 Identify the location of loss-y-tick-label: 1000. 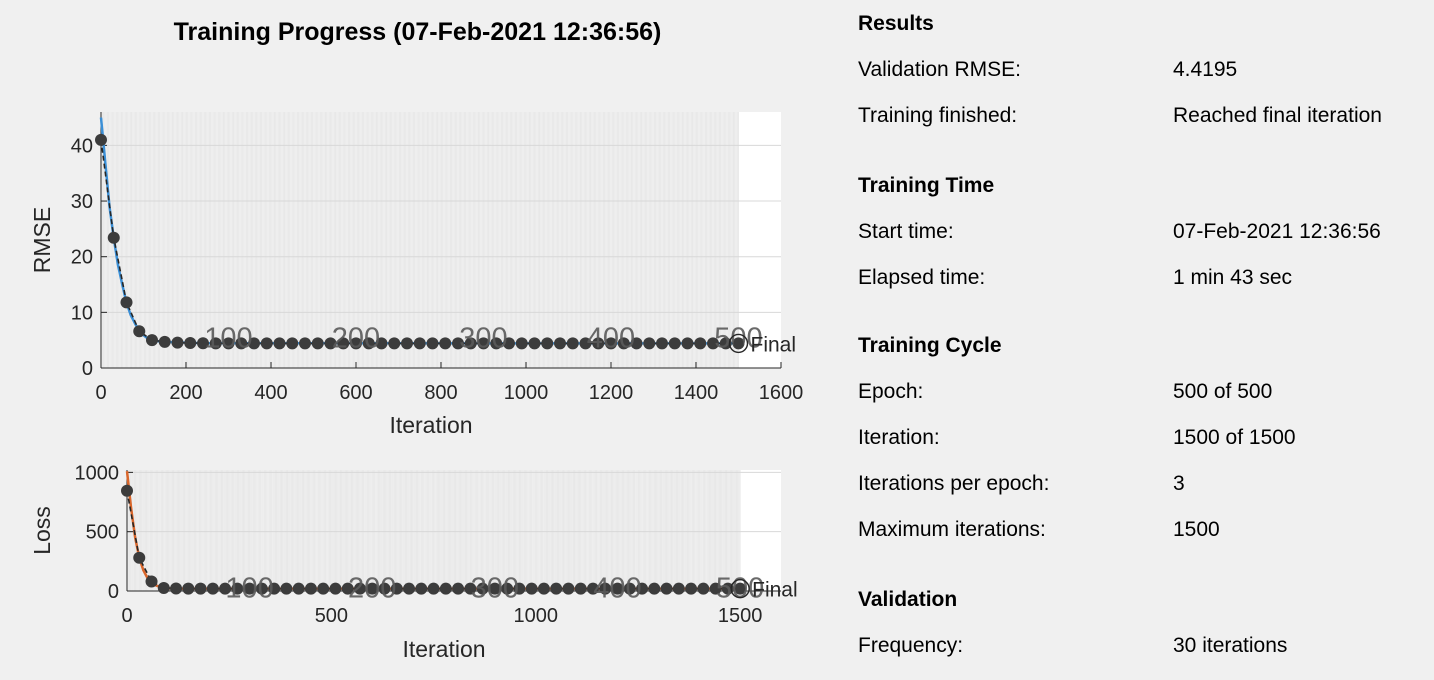
(97, 473).